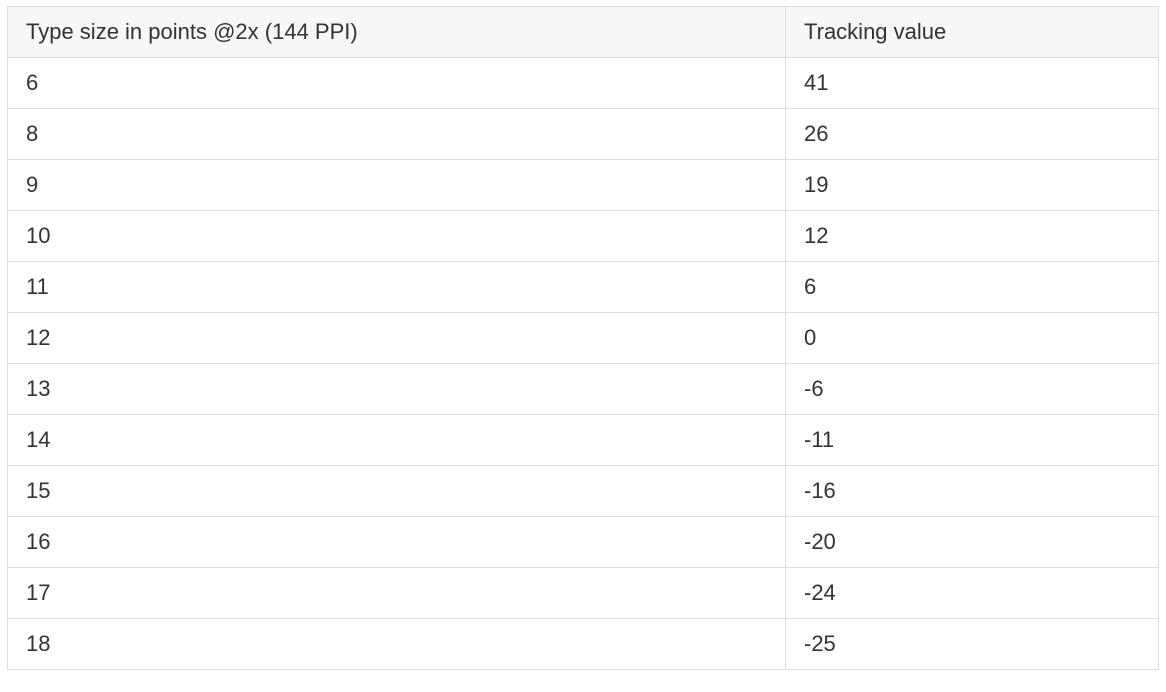 The height and width of the screenshot is (692, 1166). I want to click on type-size-cell: 16, so click(396, 542).